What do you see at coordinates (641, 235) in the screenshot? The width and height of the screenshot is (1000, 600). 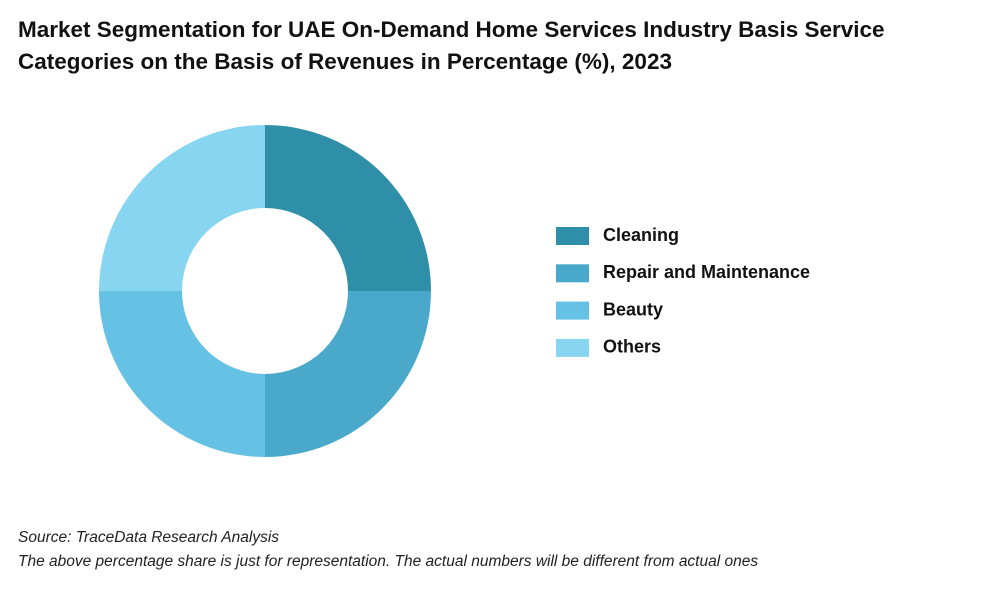 I see `legend-label: Cleaning` at bounding box center [641, 235].